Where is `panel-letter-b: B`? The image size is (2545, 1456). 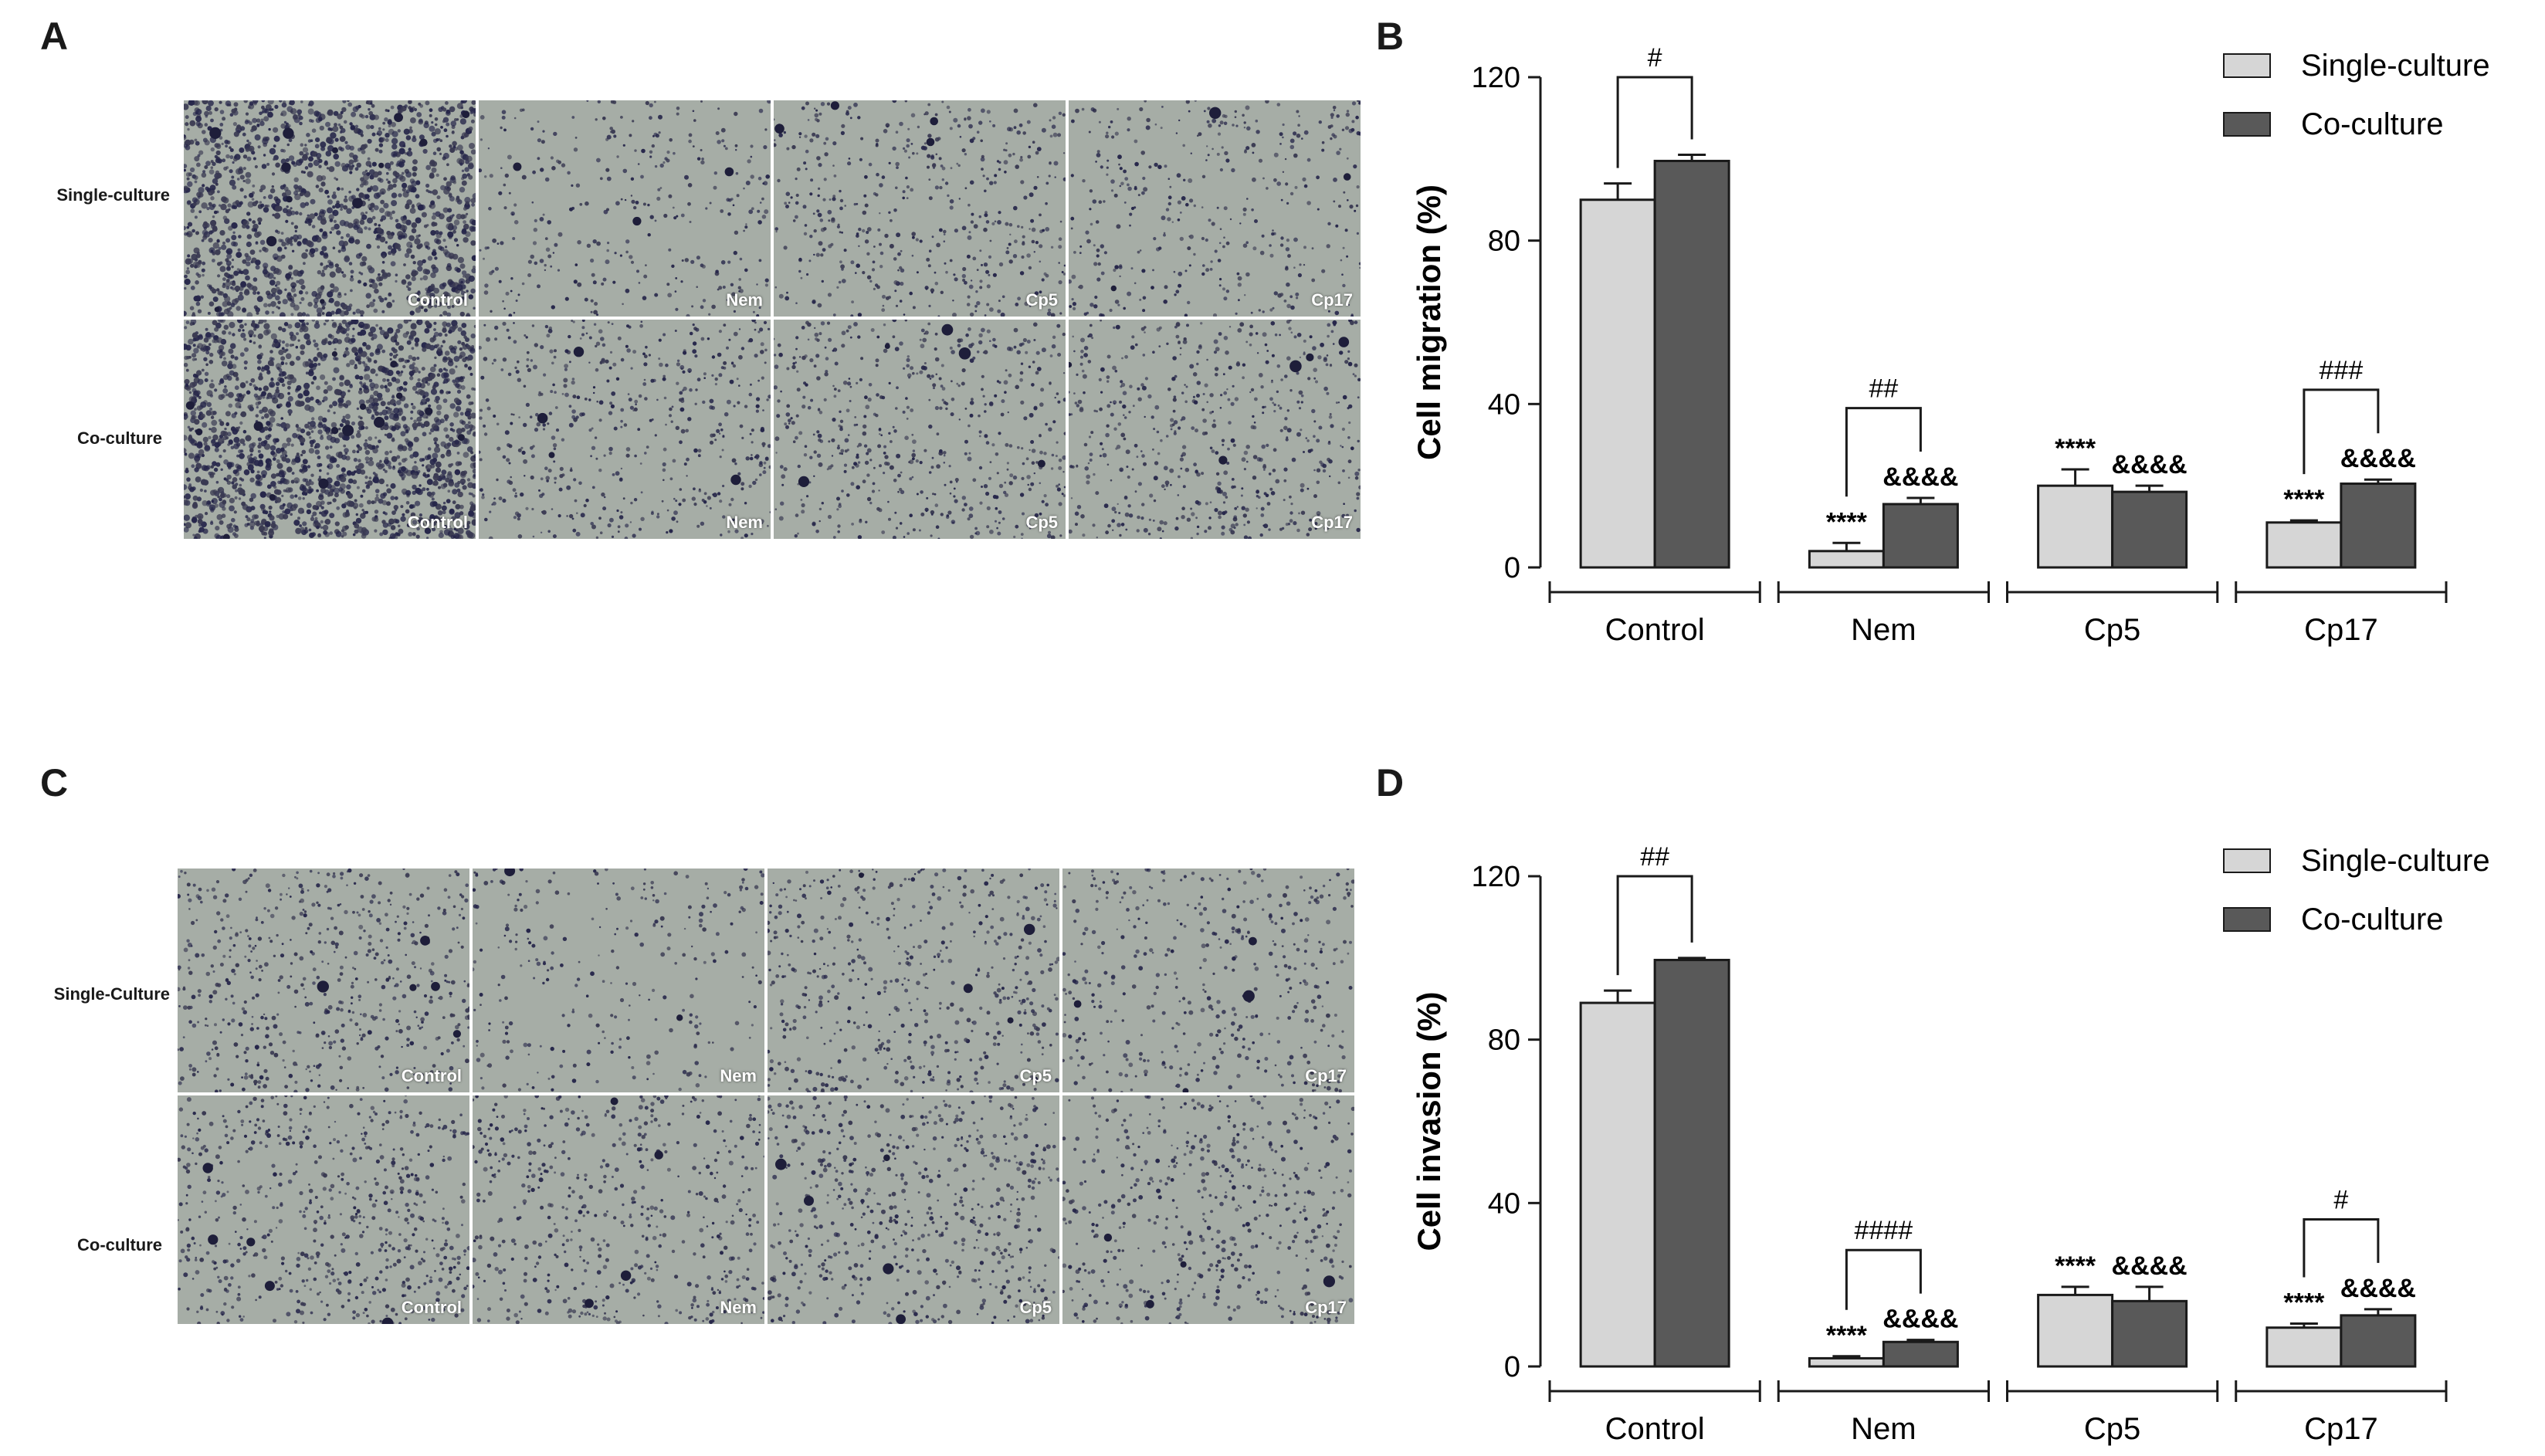 panel-letter-b: B is located at coordinates (1390, 36).